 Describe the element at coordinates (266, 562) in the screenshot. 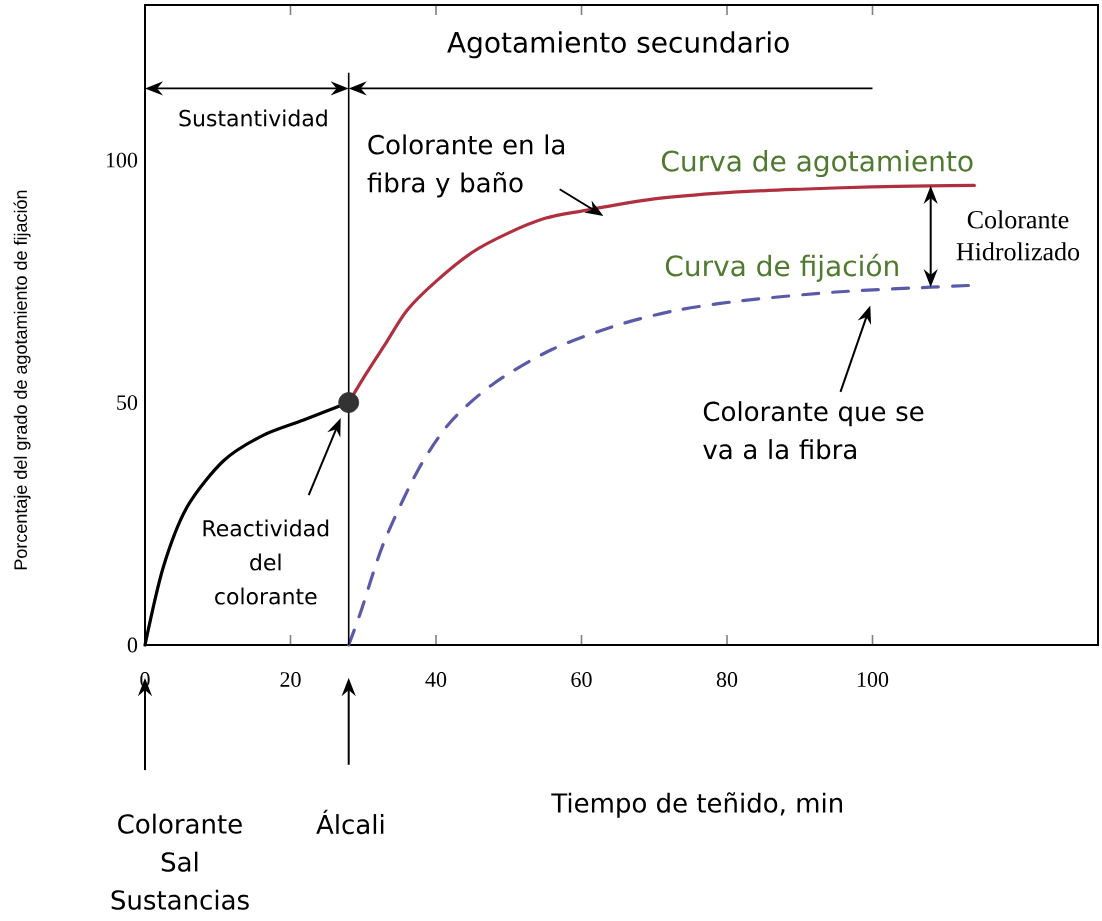

I see `annotation: Reactividad del colorante` at that location.